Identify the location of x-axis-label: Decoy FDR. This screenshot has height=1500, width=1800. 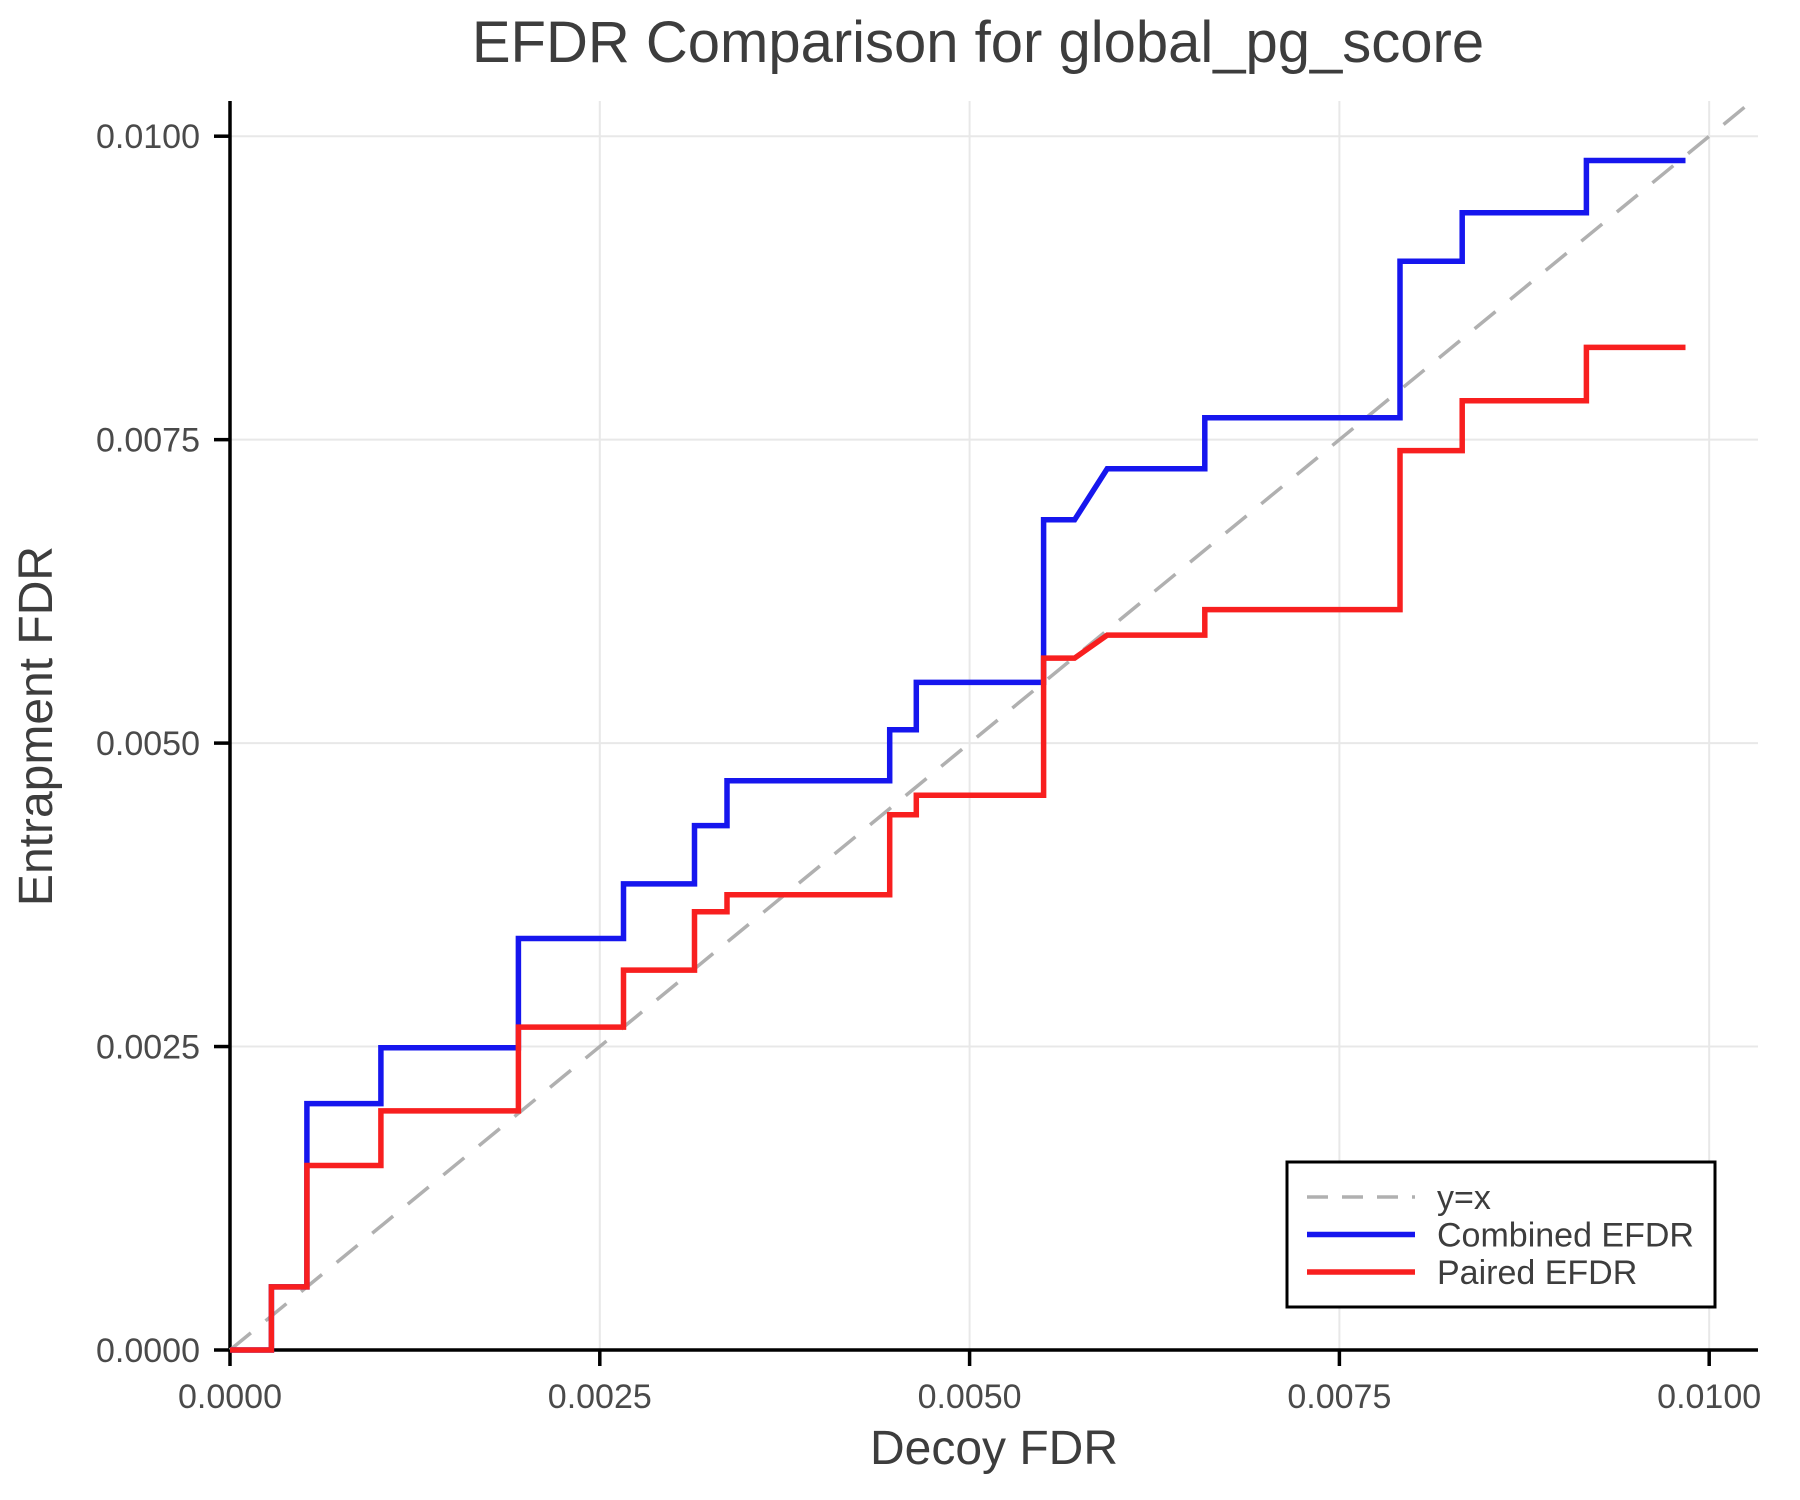
(994, 1448).